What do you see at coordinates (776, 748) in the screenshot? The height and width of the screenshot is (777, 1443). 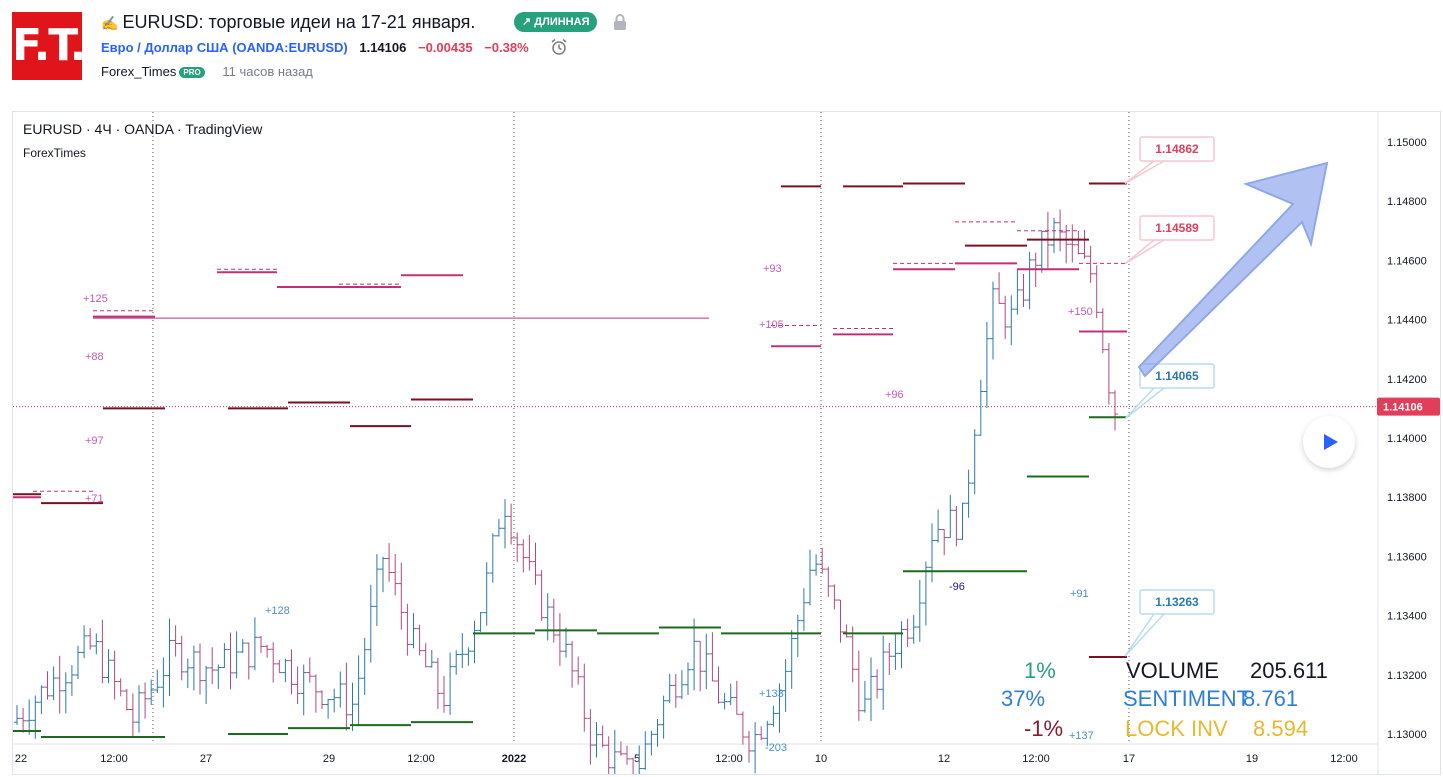 I see `level-annotation: -203` at bounding box center [776, 748].